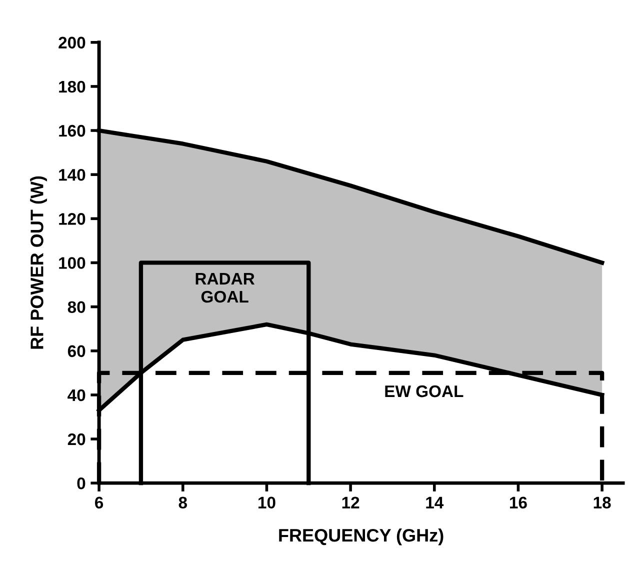 This screenshot has height=565, width=639. I want to click on y-tick-label: 180, so click(72, 86).